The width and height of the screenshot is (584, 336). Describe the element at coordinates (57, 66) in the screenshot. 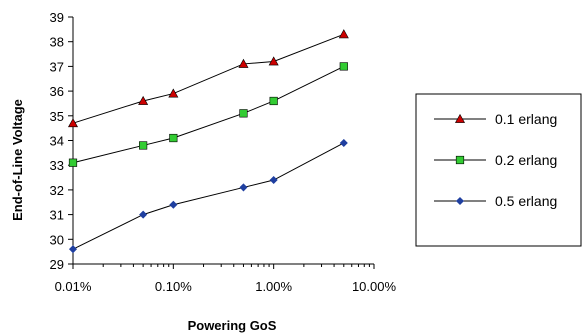

I see `y-tick-label: 37` at that location.